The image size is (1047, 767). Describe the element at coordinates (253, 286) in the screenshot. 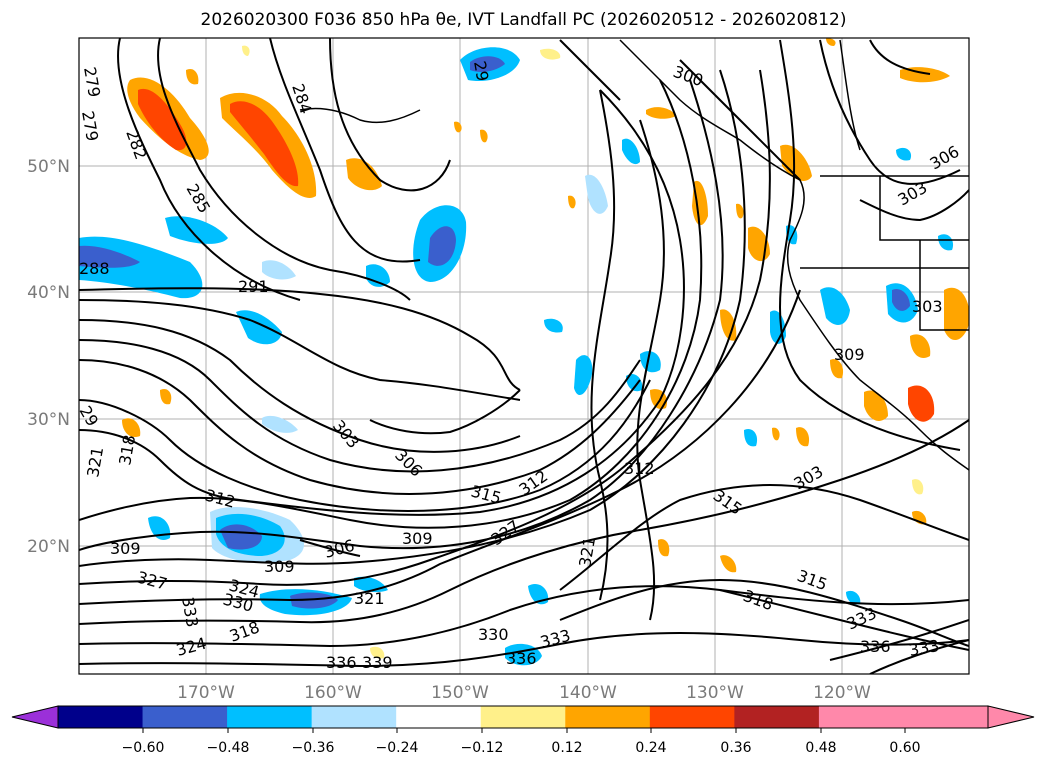

I see `contour-label: 291` at that location.